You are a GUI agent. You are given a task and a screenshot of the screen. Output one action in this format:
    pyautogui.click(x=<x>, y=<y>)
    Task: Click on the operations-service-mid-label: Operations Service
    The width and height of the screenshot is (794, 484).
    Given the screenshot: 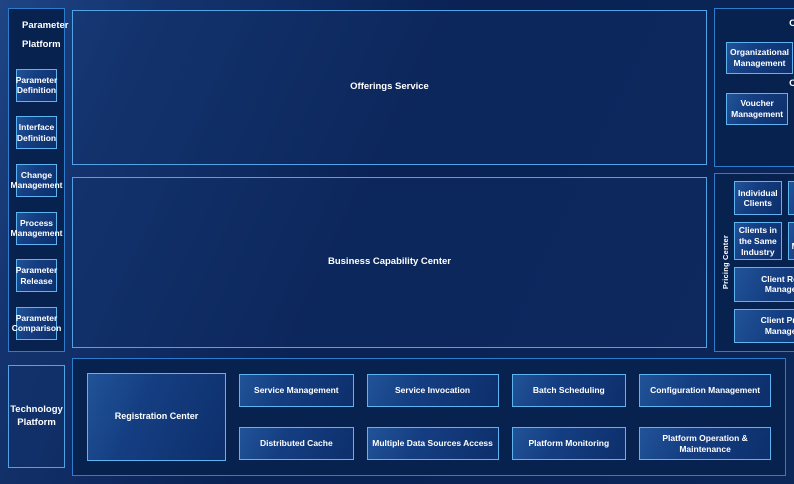 What is the action you would take?
    pyautogui.click(x=791, y=83)
    